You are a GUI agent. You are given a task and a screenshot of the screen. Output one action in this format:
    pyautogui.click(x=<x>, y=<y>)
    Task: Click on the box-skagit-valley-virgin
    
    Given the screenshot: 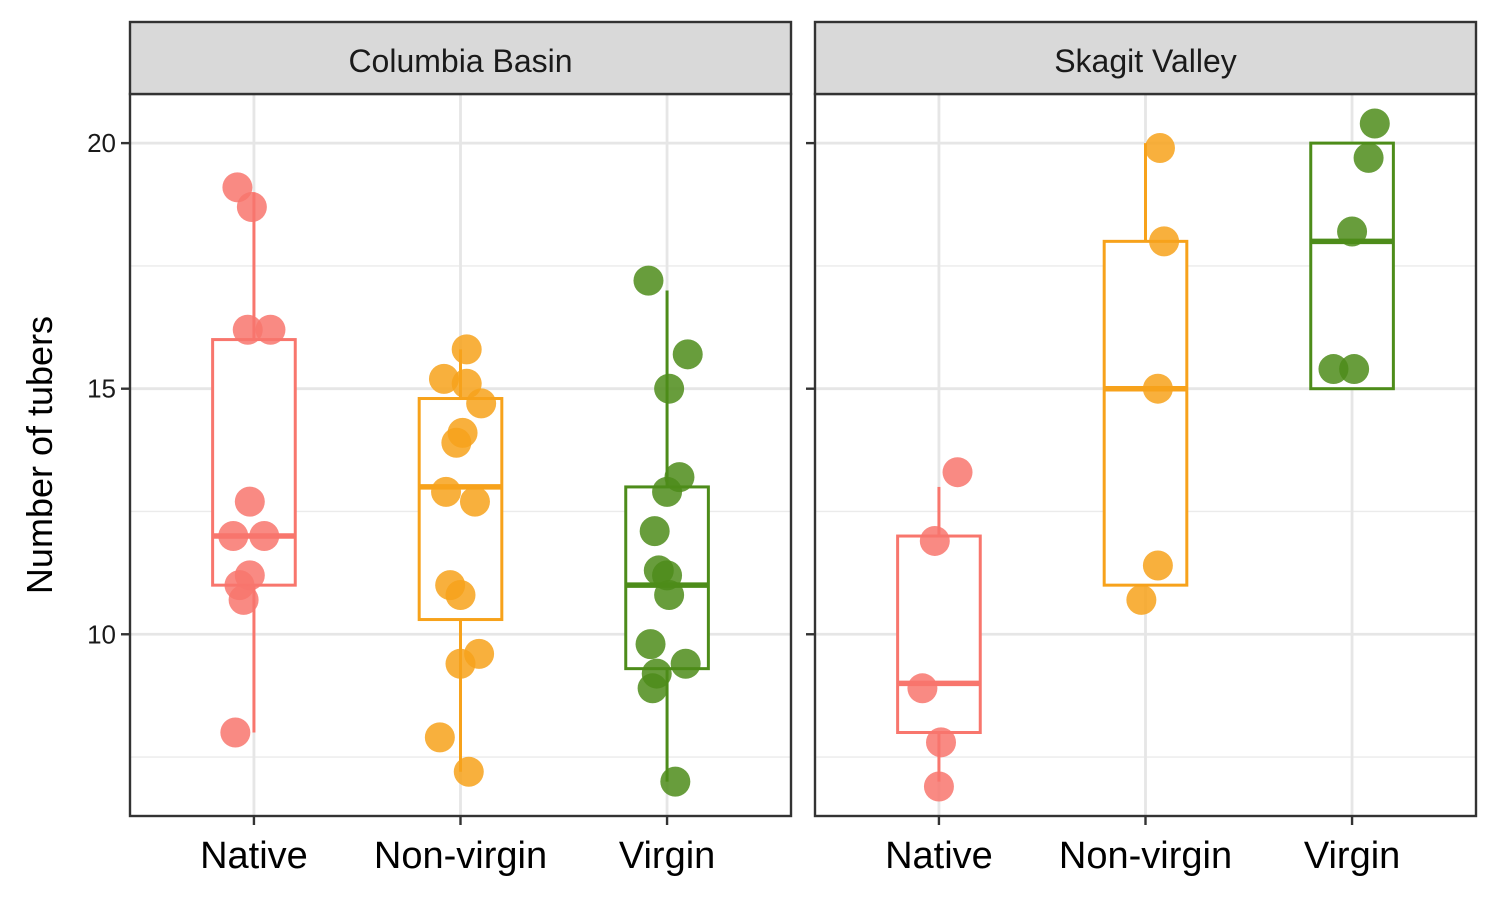 What is the action you would take?
    pyautogui.click(x=1352, y=266)
    